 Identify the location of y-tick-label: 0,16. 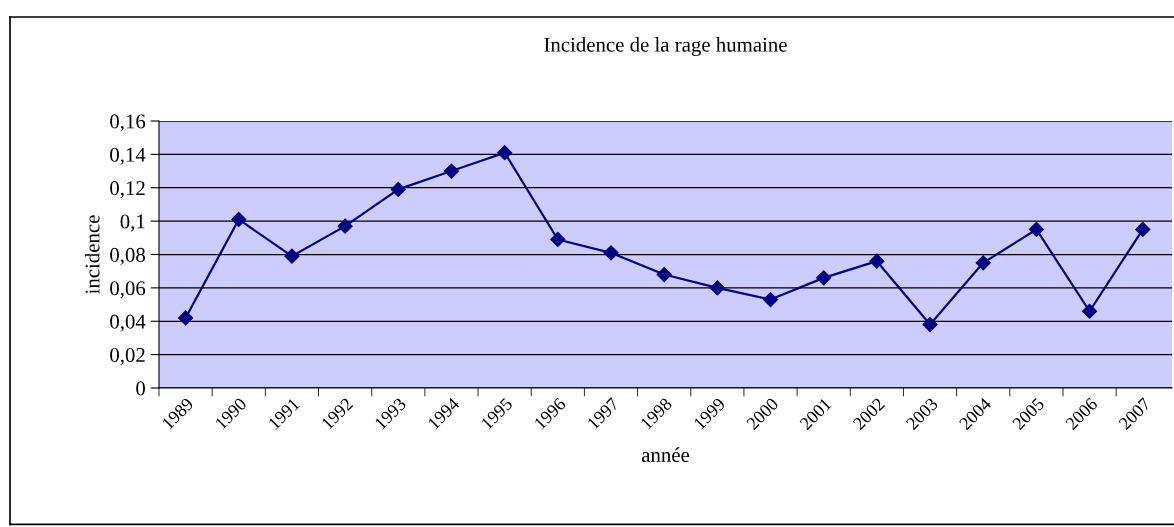
(128, 123).